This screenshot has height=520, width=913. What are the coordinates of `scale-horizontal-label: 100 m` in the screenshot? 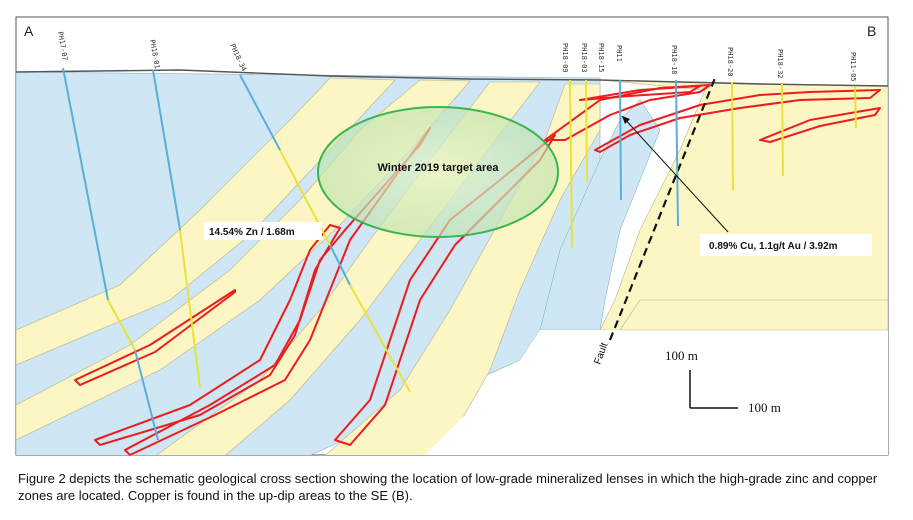 It's located at (764, 407).